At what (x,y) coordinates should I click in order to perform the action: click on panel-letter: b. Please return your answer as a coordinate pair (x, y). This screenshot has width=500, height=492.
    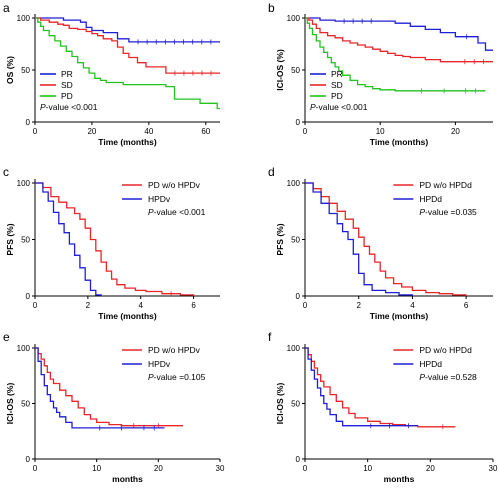
    Looking at the image, I should click on (271, 8).